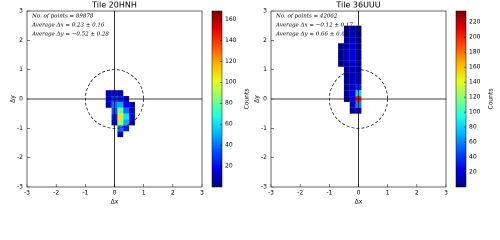 The width and height of the screenshot is (500, 240). What do you see at coordinates (475, 37) in the screenshot?
I see `colorbar-tick-label: 200` at bounding box center [475, 37].